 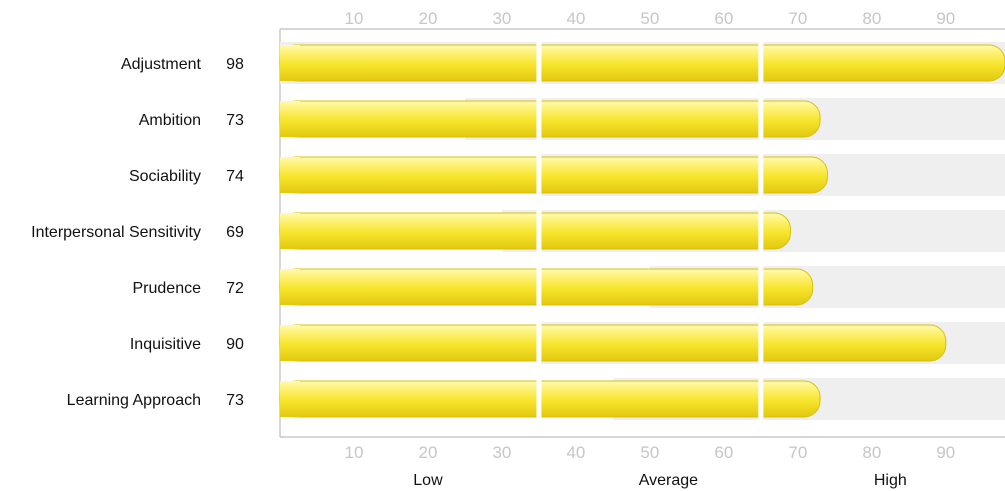 I want to click on score-label: 69, so click(x=235, y=232).